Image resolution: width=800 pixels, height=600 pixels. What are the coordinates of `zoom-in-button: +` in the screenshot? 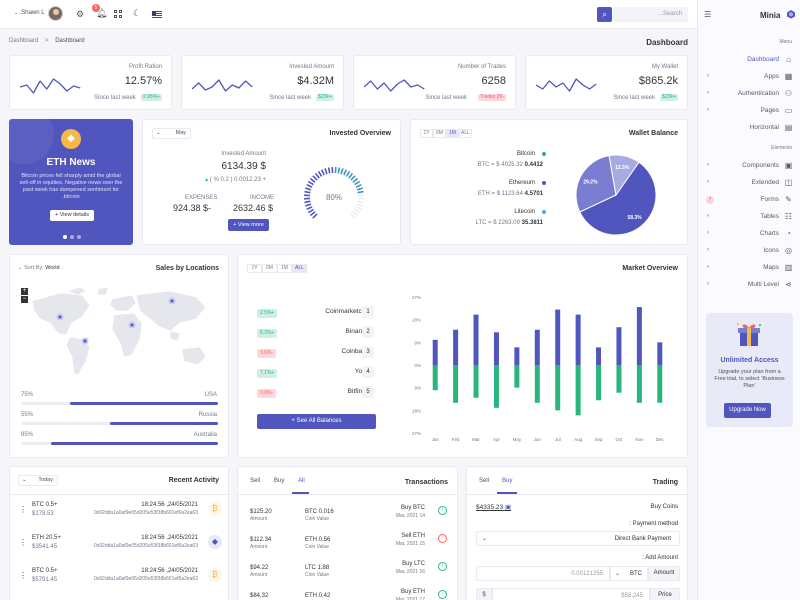 It's located at (24, 291).